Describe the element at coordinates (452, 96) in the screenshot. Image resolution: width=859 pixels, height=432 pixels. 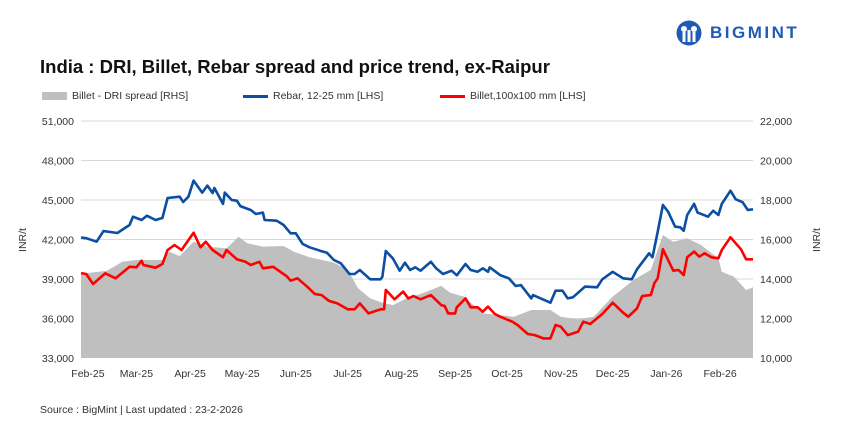
I see `legend-swatch-billet` at that location.